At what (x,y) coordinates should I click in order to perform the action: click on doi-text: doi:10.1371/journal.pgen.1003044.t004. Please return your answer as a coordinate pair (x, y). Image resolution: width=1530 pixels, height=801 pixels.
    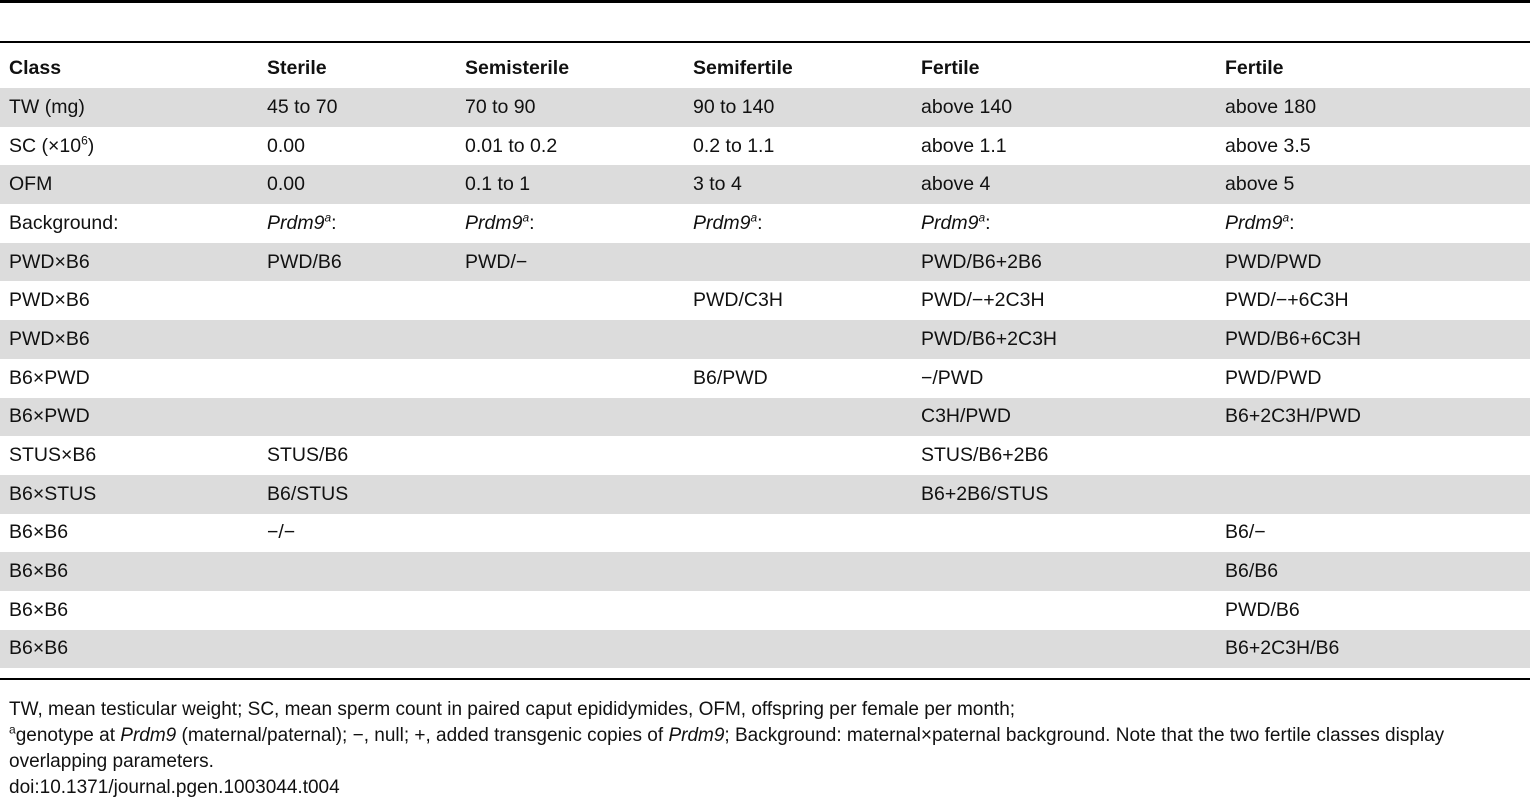
    Looking at the image, I should click on (174, 787).